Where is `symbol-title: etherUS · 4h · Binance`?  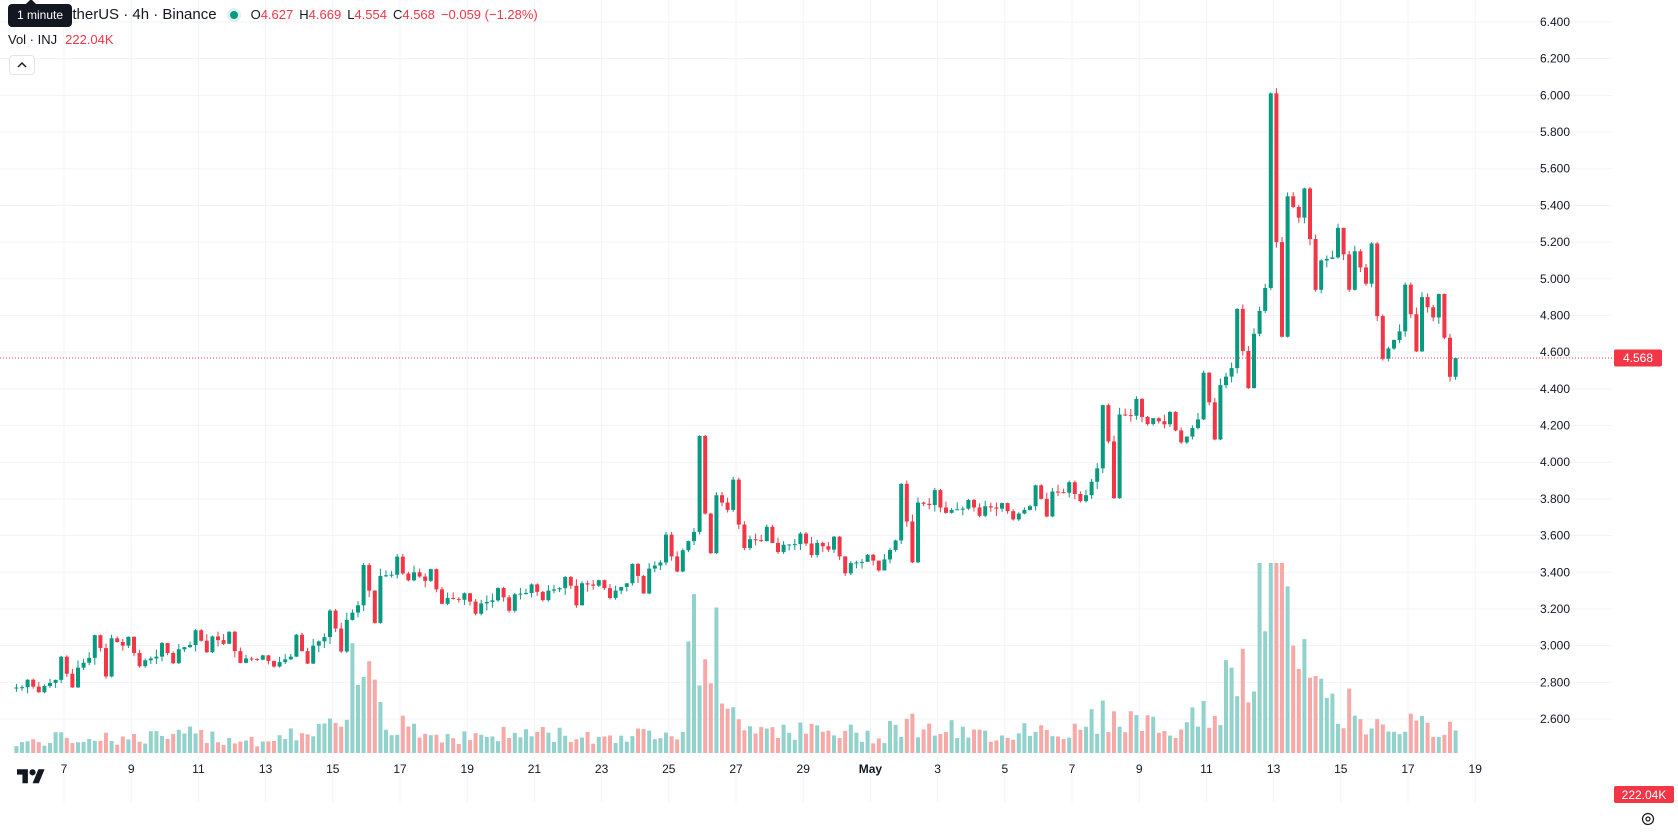
symbol-title: etherUS · 4h · Binance is located at coordinates (140, 14).